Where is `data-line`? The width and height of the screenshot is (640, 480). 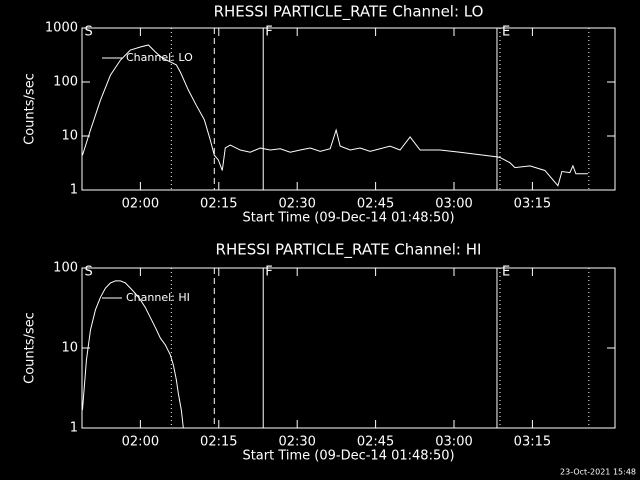
data-line is located at coordinates (132, 354).